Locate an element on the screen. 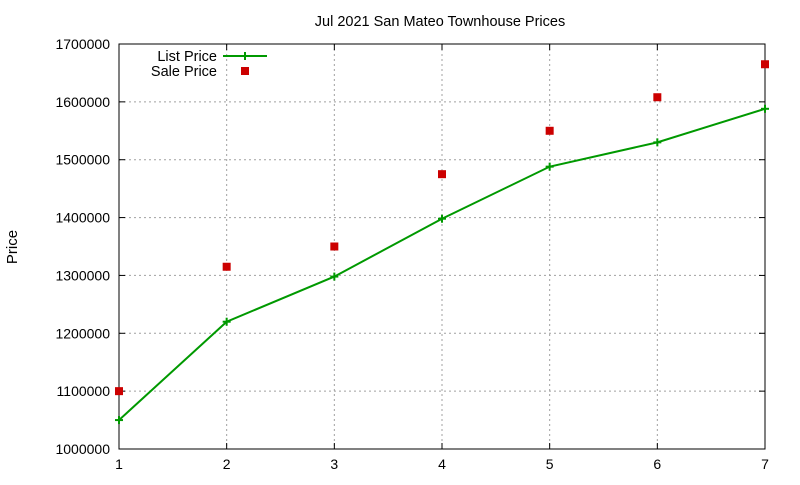 This screenshot has height=485, width=800. y-tick-label: 1200000 is located at coordinates (82, 333).